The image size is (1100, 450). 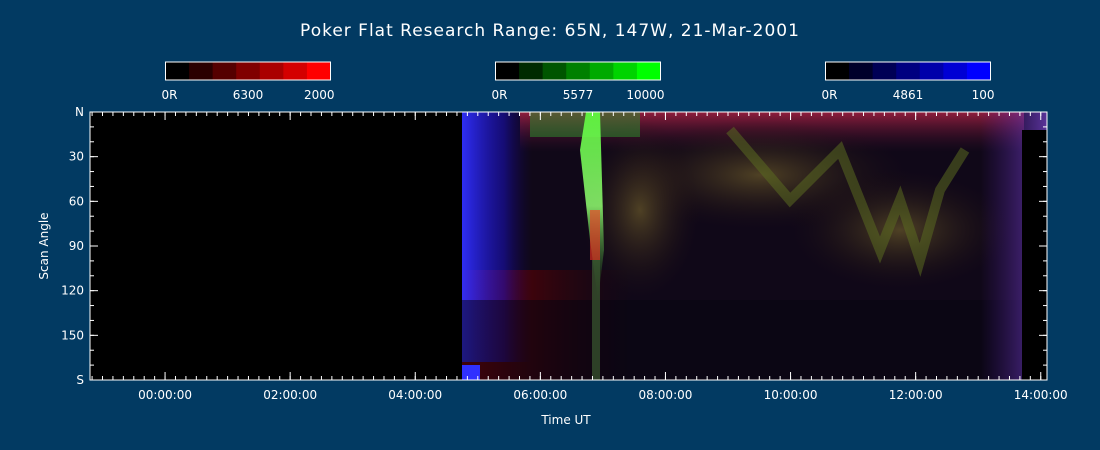 I want to click on x-tick-label: 12:00:00, so click(x=916, y=395).